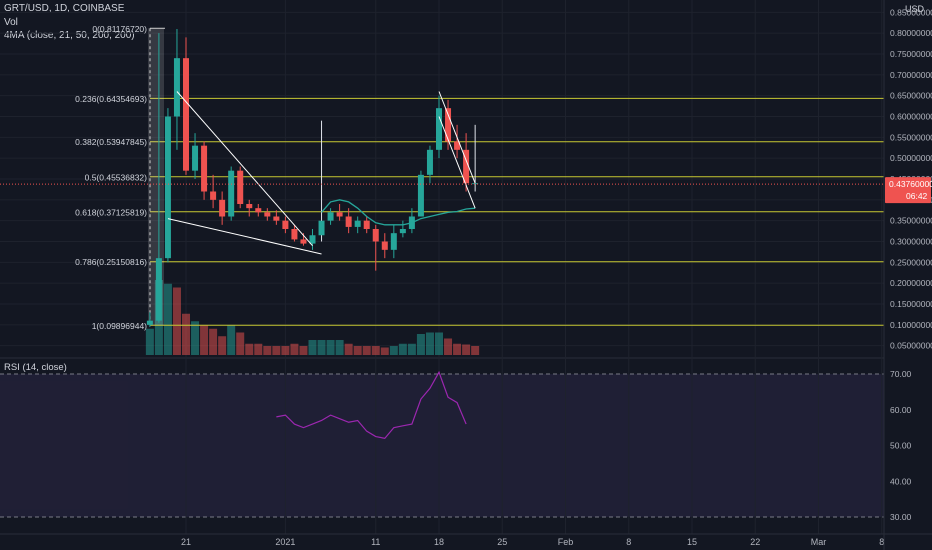 The width and height of the screenshot is (932, 550). I want to click on price-tick-label: 0.85000000, so click(911, 12).